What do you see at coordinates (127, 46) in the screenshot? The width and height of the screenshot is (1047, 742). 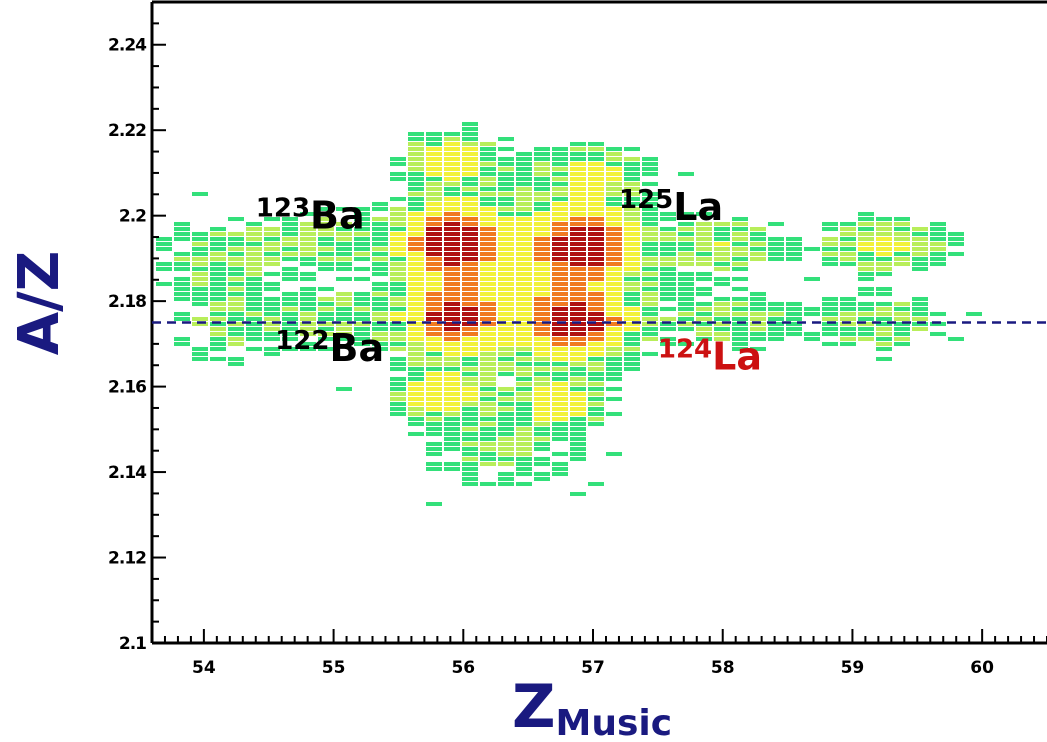 I see `y-tick-label: 2.24` at bounding box center [127, 46].